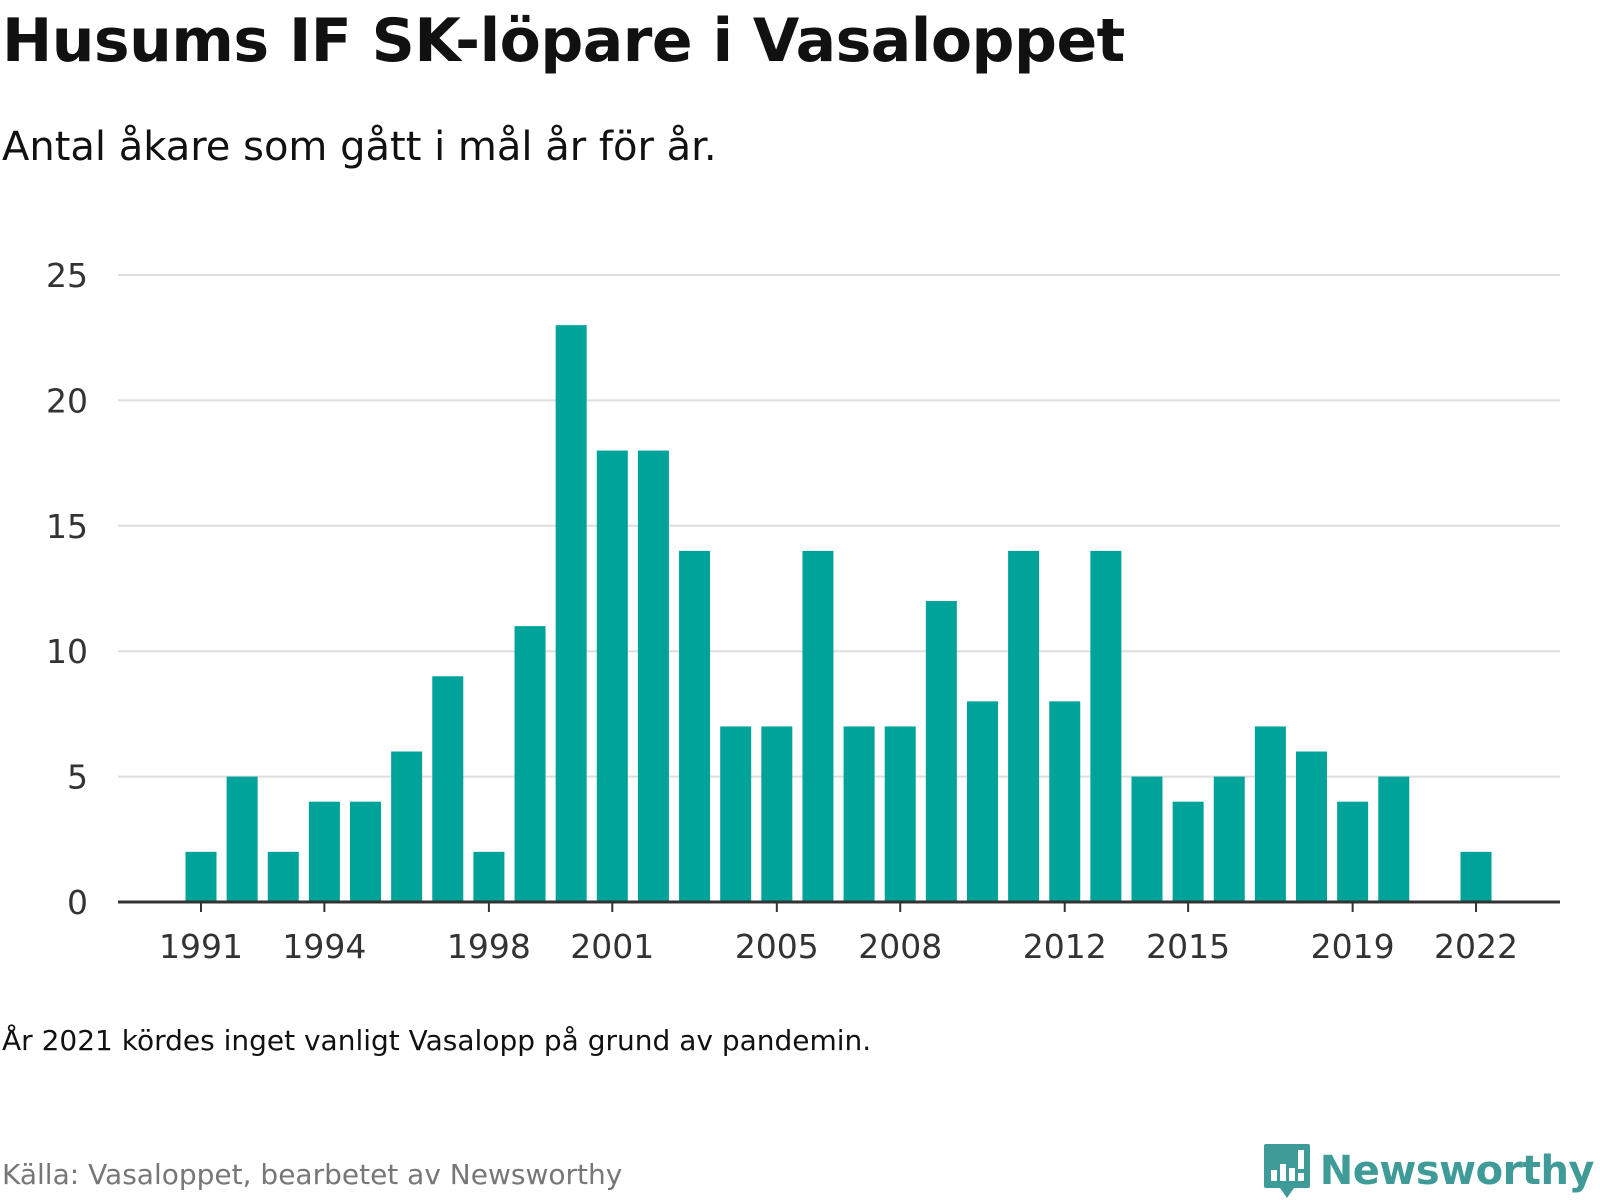  I want to click on bar-1996, so click(407, 826).